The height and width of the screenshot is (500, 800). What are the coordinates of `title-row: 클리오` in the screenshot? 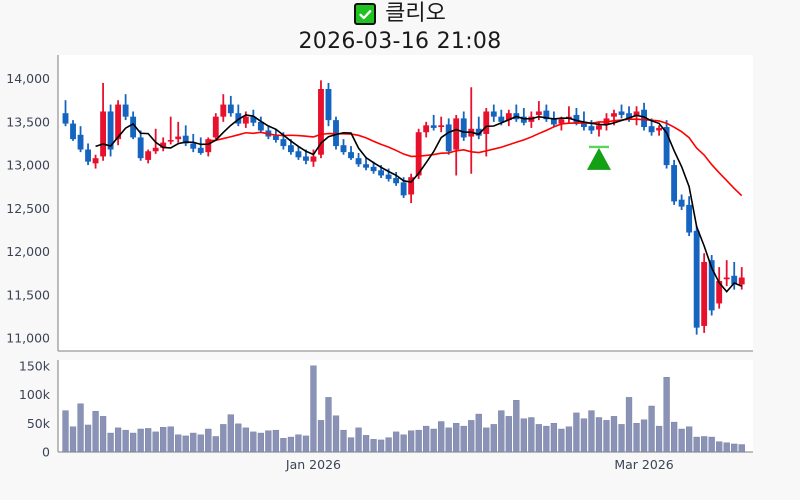 It's located at (400, 14).